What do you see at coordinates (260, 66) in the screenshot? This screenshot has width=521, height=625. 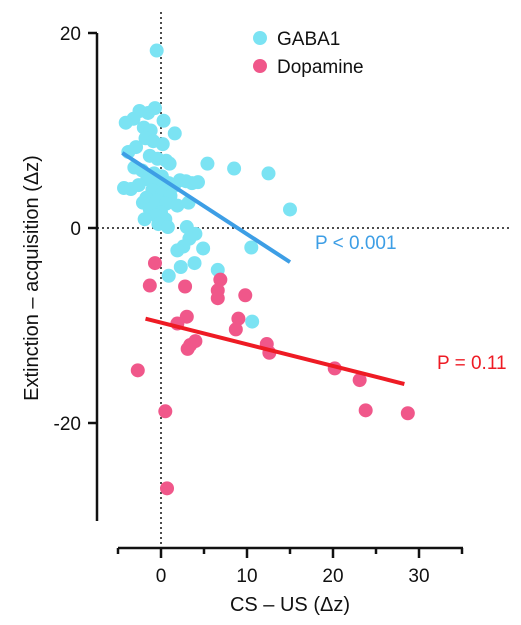 I see `legend-marker-dopamine` at bounding box center [260, 66].